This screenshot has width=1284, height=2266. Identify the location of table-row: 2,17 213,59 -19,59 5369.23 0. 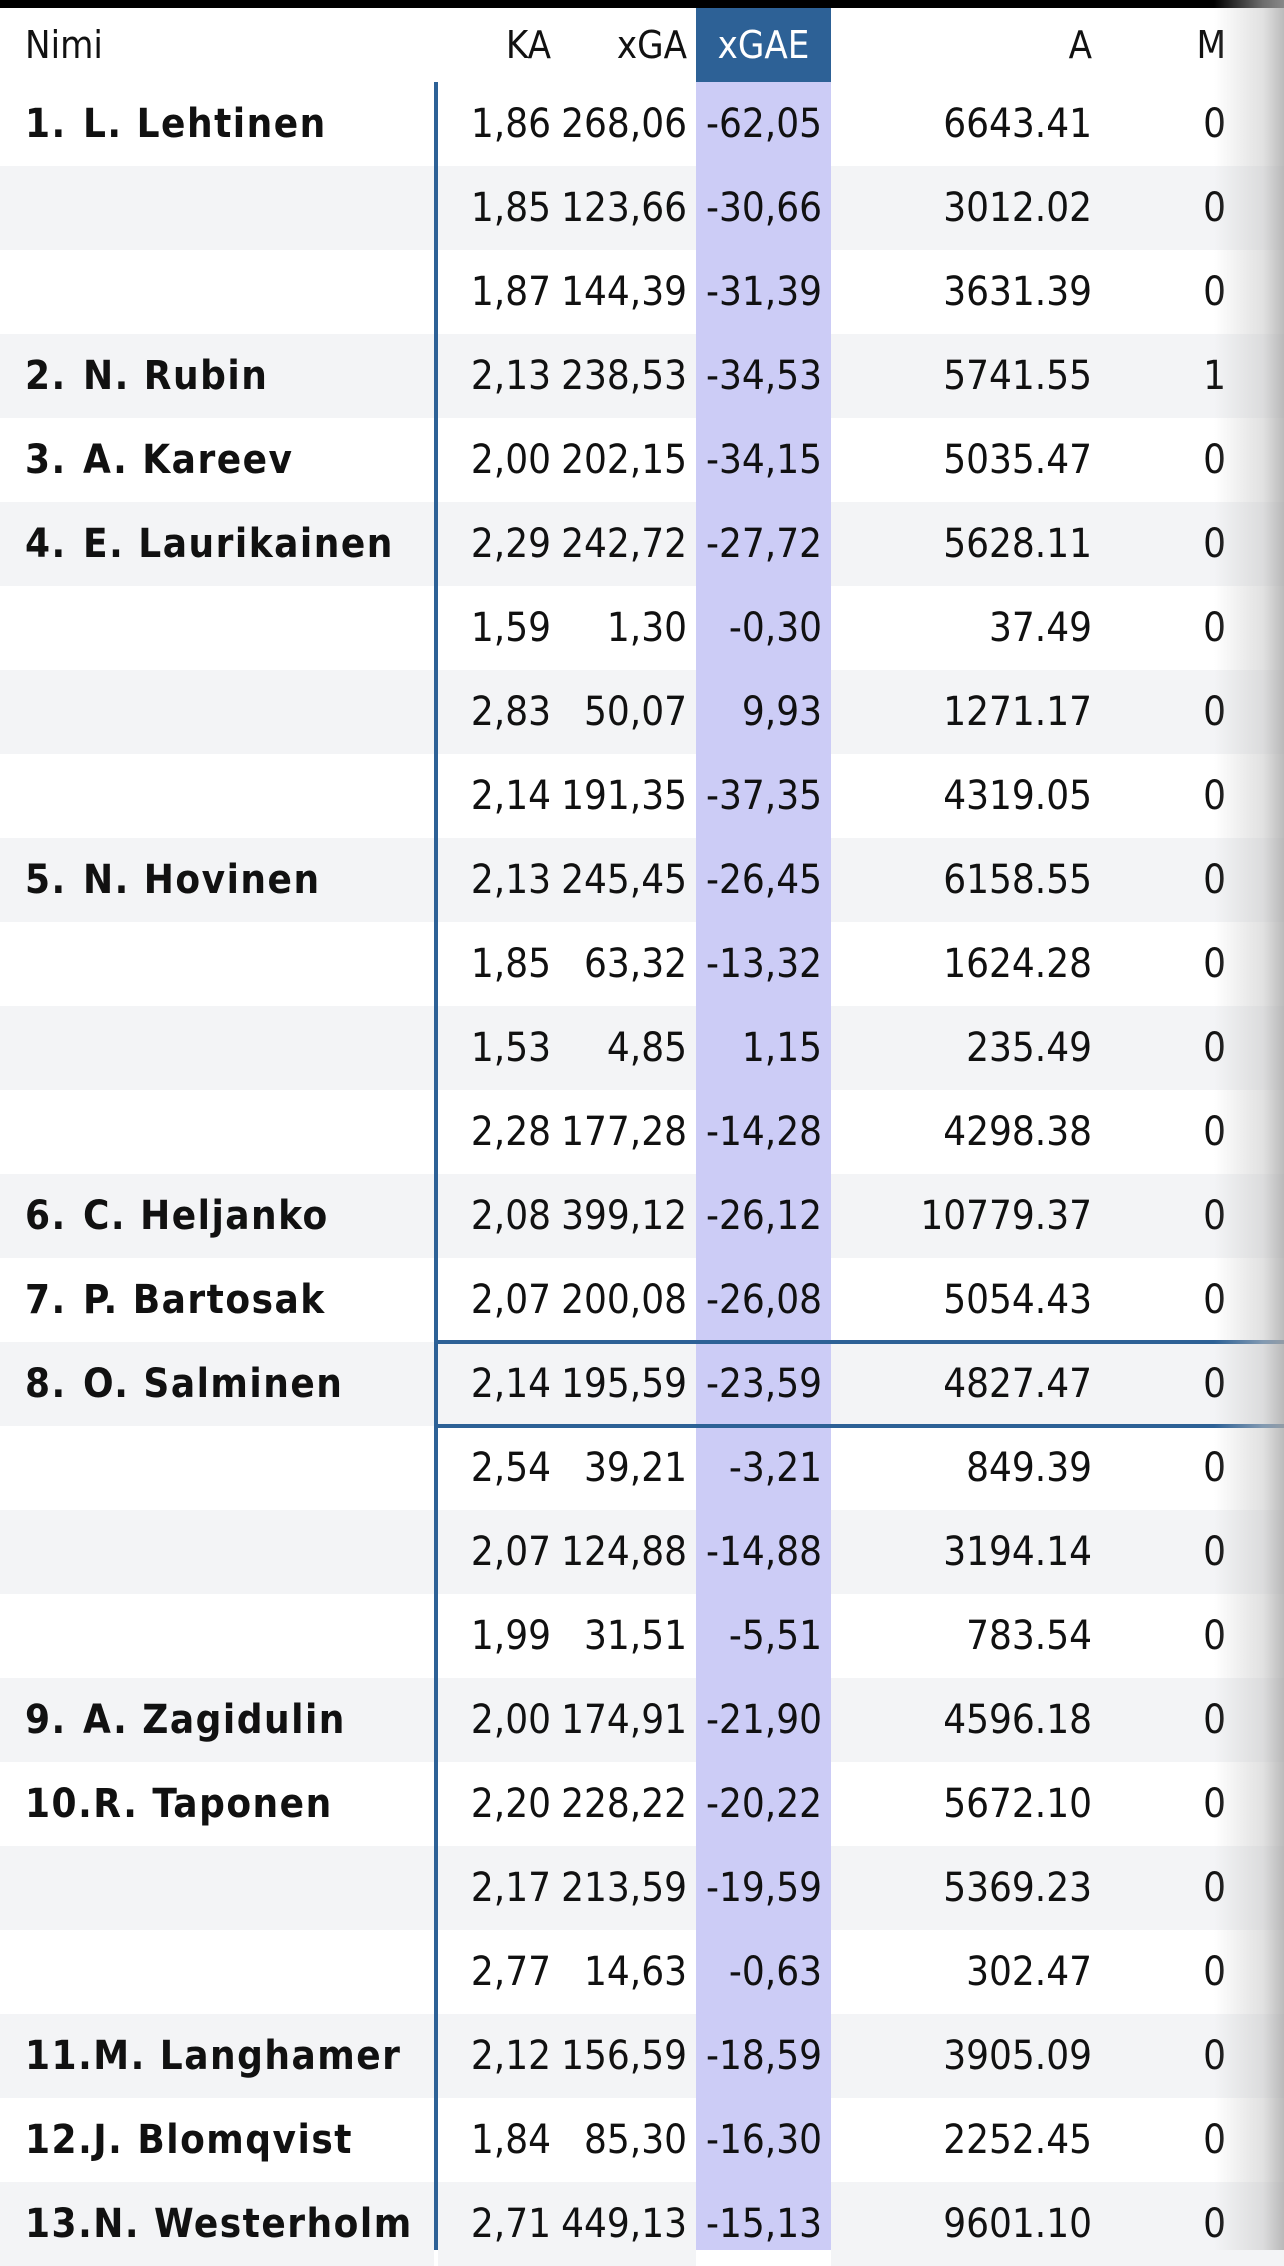
(642, 1888).